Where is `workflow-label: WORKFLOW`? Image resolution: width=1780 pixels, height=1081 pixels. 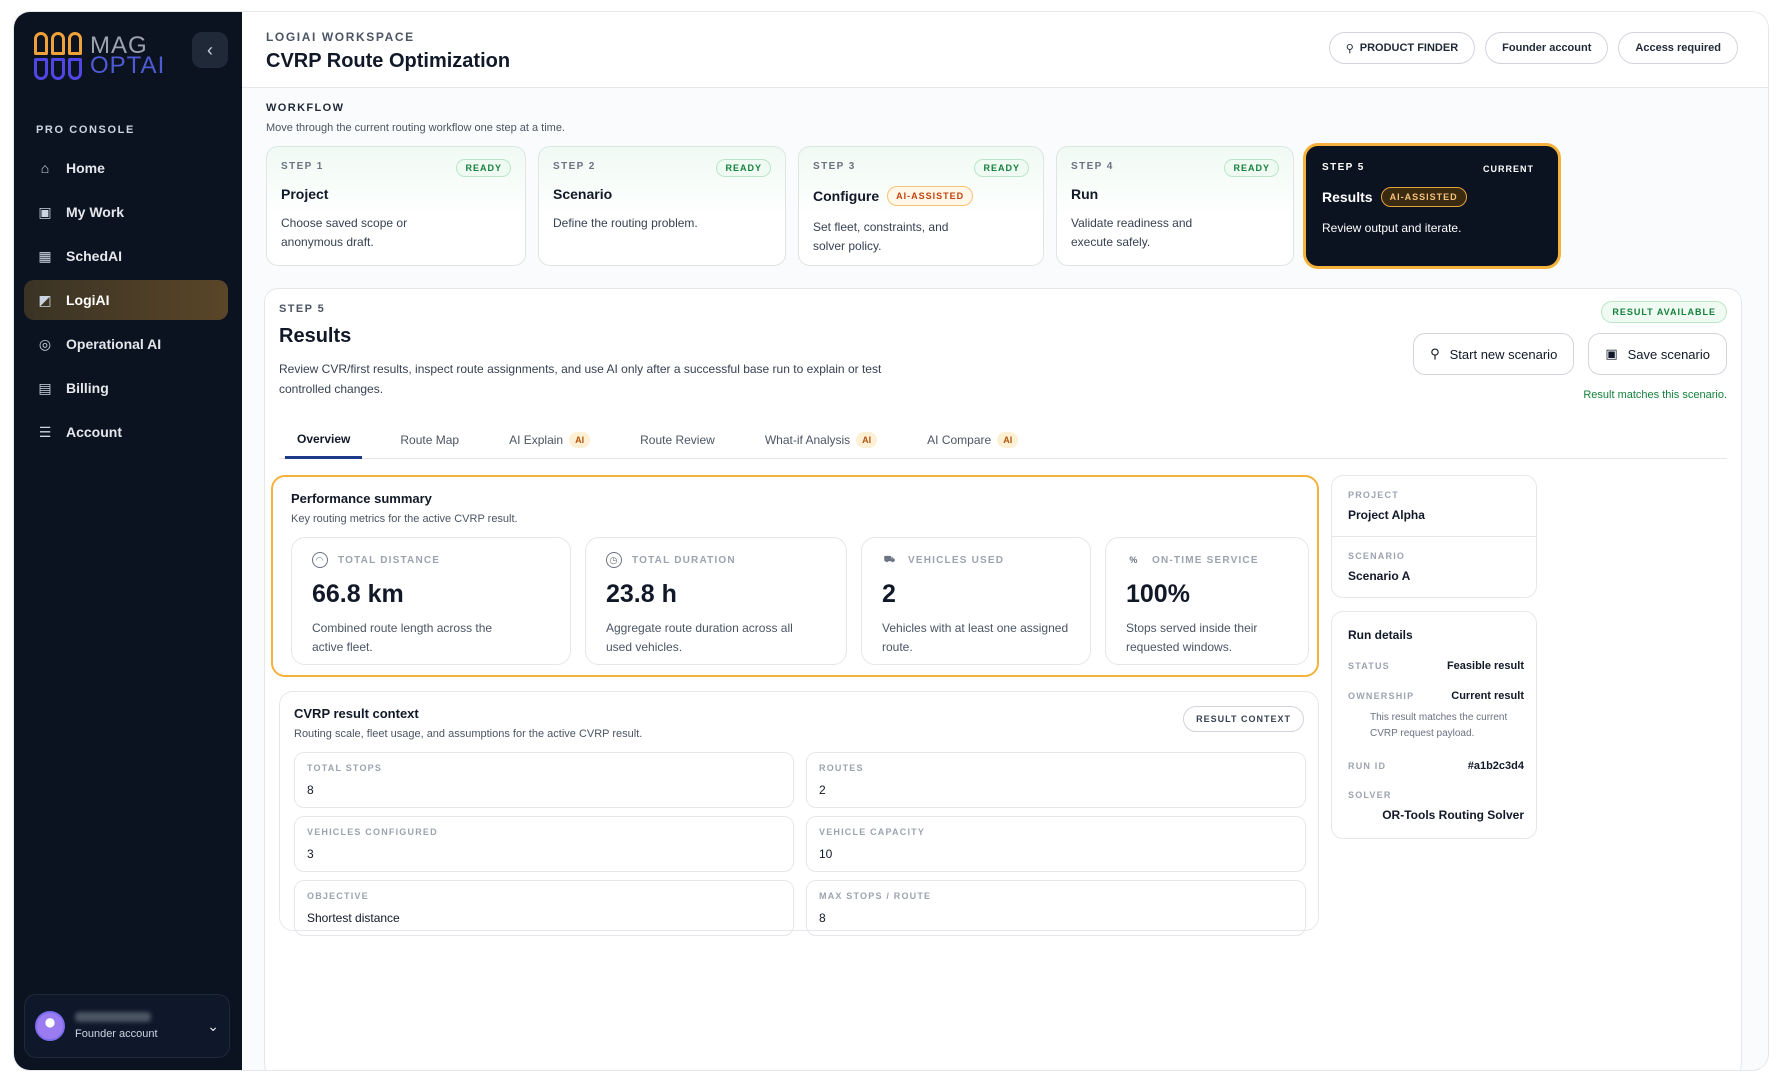
workflow-label: WORKFLOW is located at coordinates (305, 108).